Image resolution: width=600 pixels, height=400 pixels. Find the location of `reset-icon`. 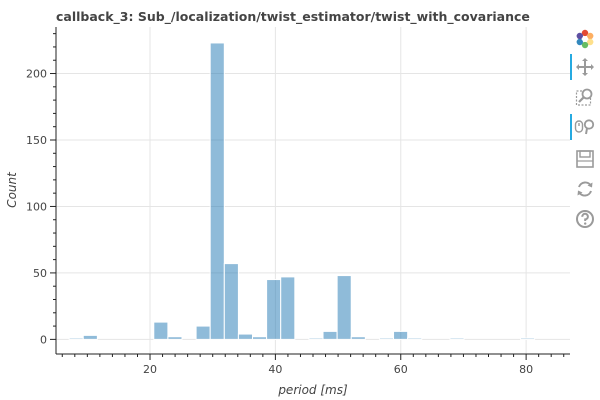

reset-icon is located at coordinates (585, 189).